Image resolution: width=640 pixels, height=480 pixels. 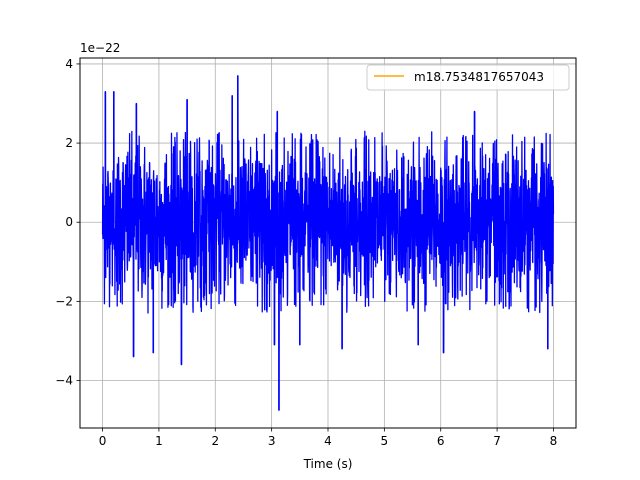 I want to click on y-offset-text: 1e−22, so click(x=100, y=48).